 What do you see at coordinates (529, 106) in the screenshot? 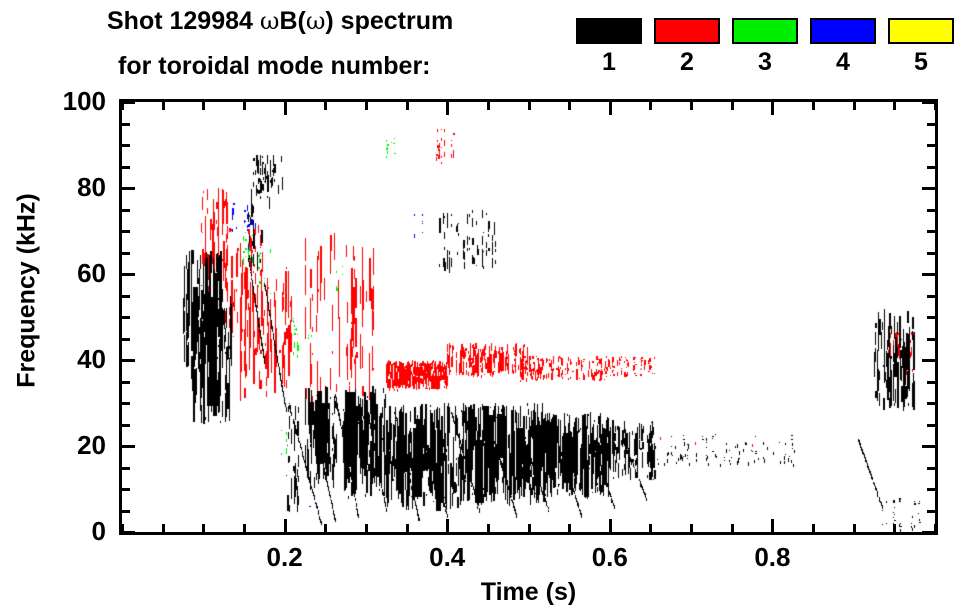
I see `x-tick-top-minor-0.5` at bounding box center [529, 106].